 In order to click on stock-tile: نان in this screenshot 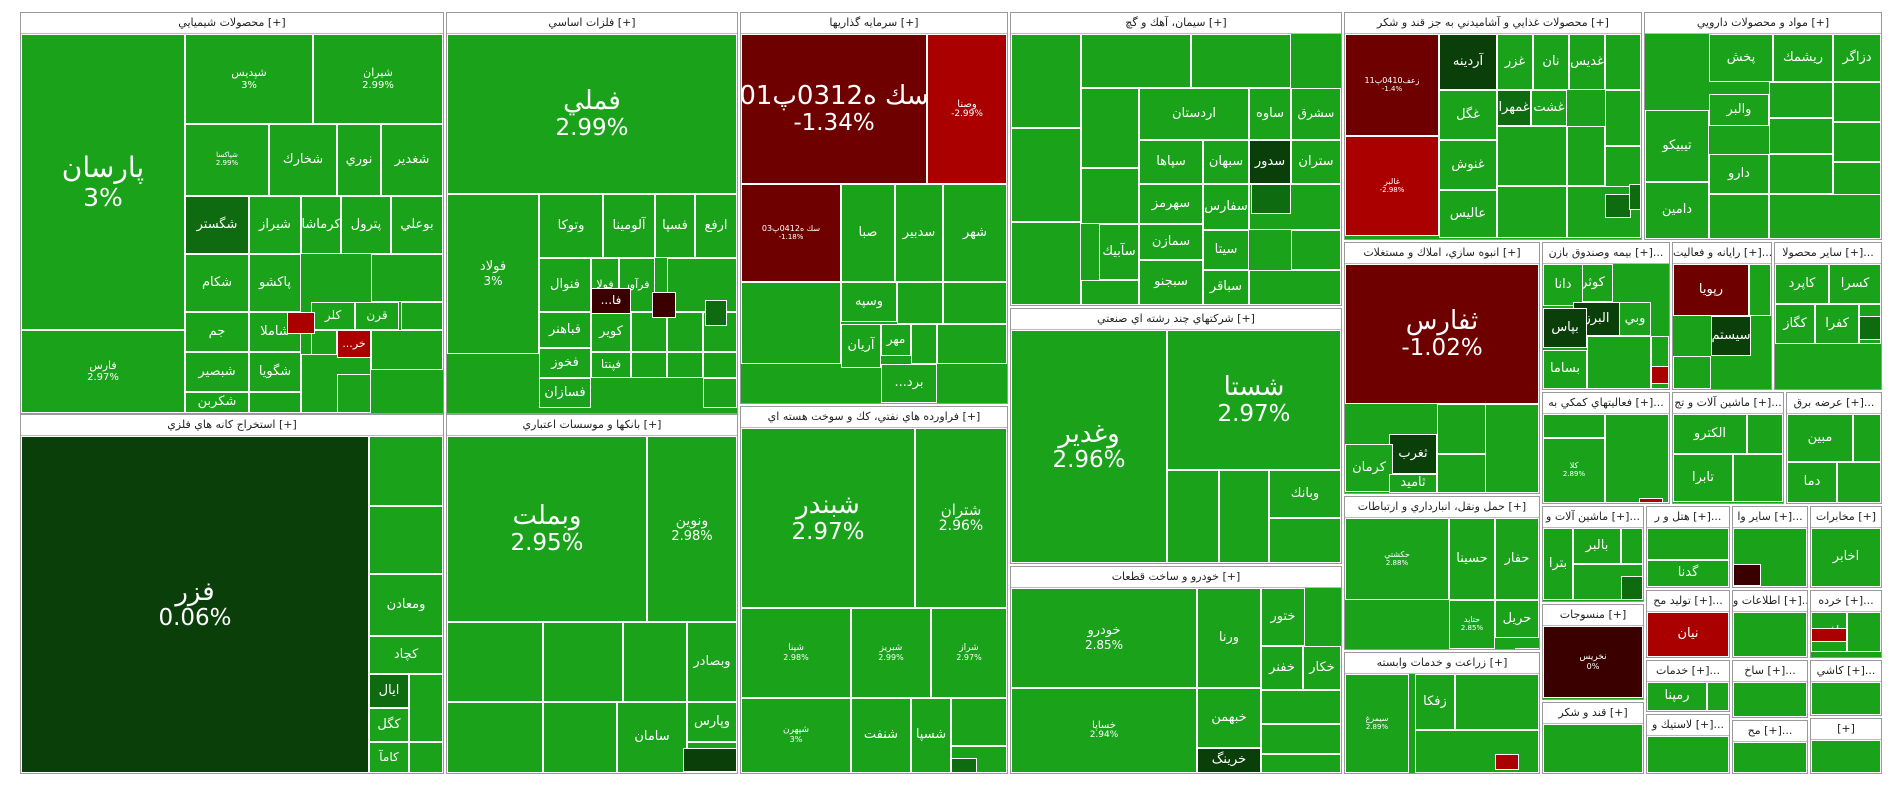, I will do `click(1551, 62)`.